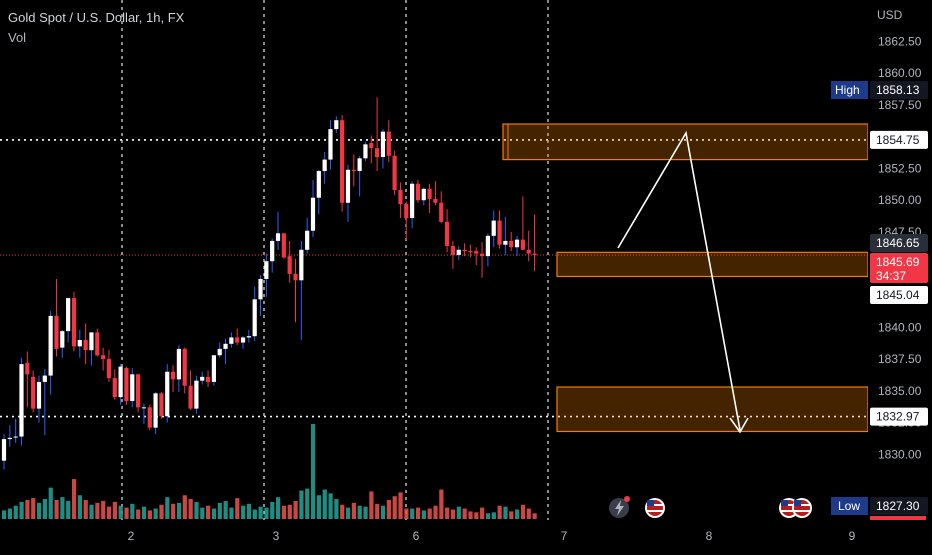 The image size is (932, 555). I want to click on level-low-label: 1832.97, so click(898, 417).